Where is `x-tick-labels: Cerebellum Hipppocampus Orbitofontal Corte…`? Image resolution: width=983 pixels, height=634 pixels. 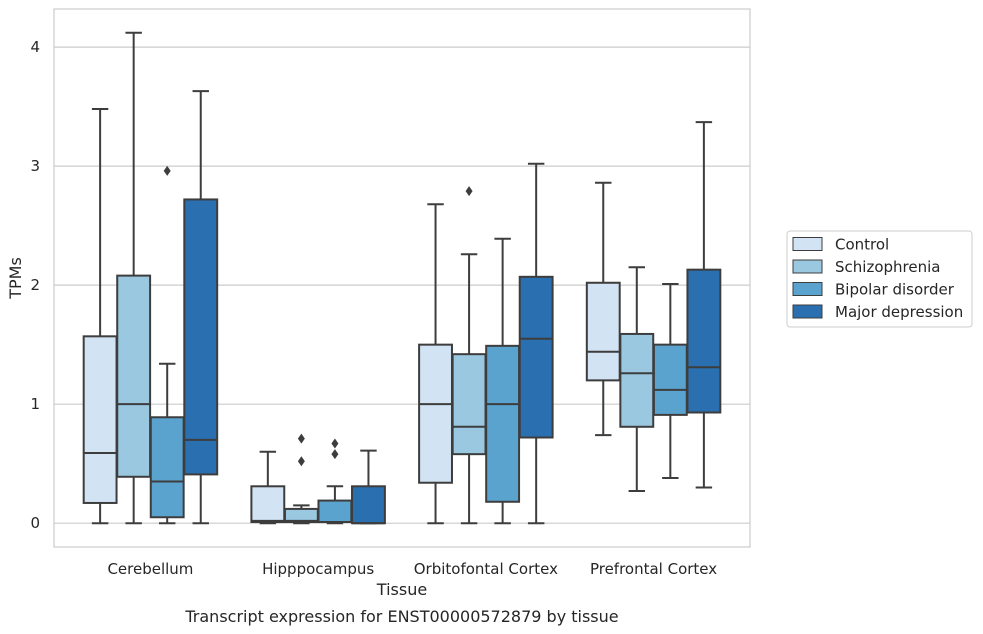
x-tick-labels: Cerebellum Hipppocampus Orbitofontal Corte… is located at coordinates (412, 569).